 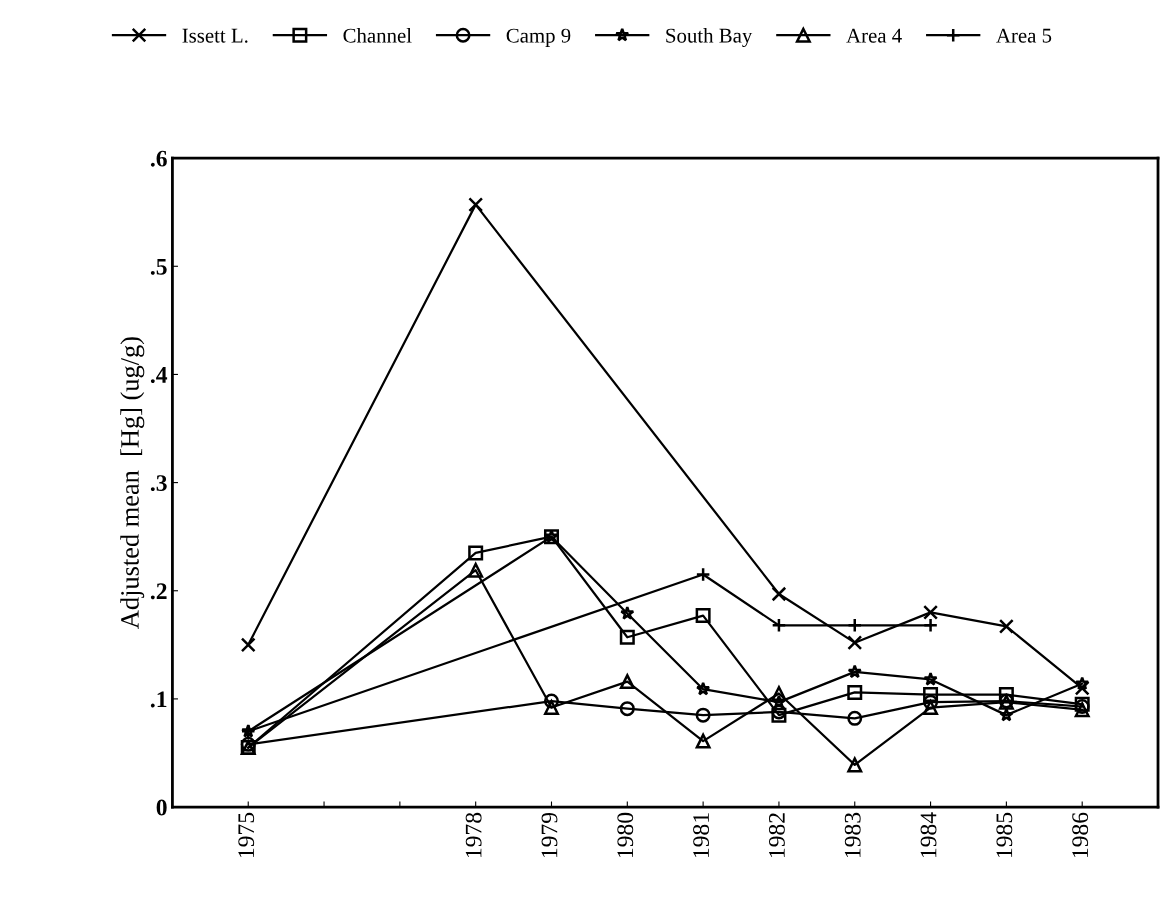 I want to click on y-tick-label: 0, so click(x=161, y=807).